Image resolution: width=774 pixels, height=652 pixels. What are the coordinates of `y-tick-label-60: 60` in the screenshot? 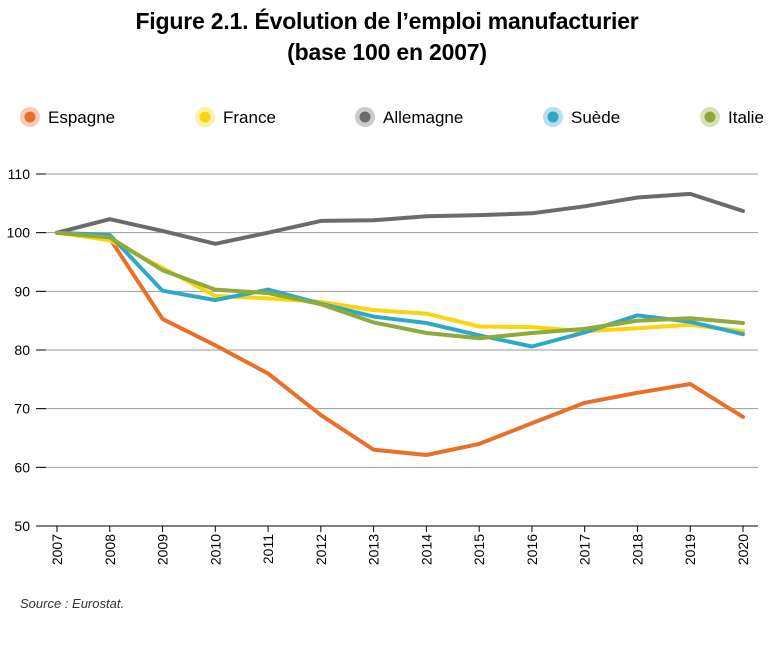 It's located at (22, 467).